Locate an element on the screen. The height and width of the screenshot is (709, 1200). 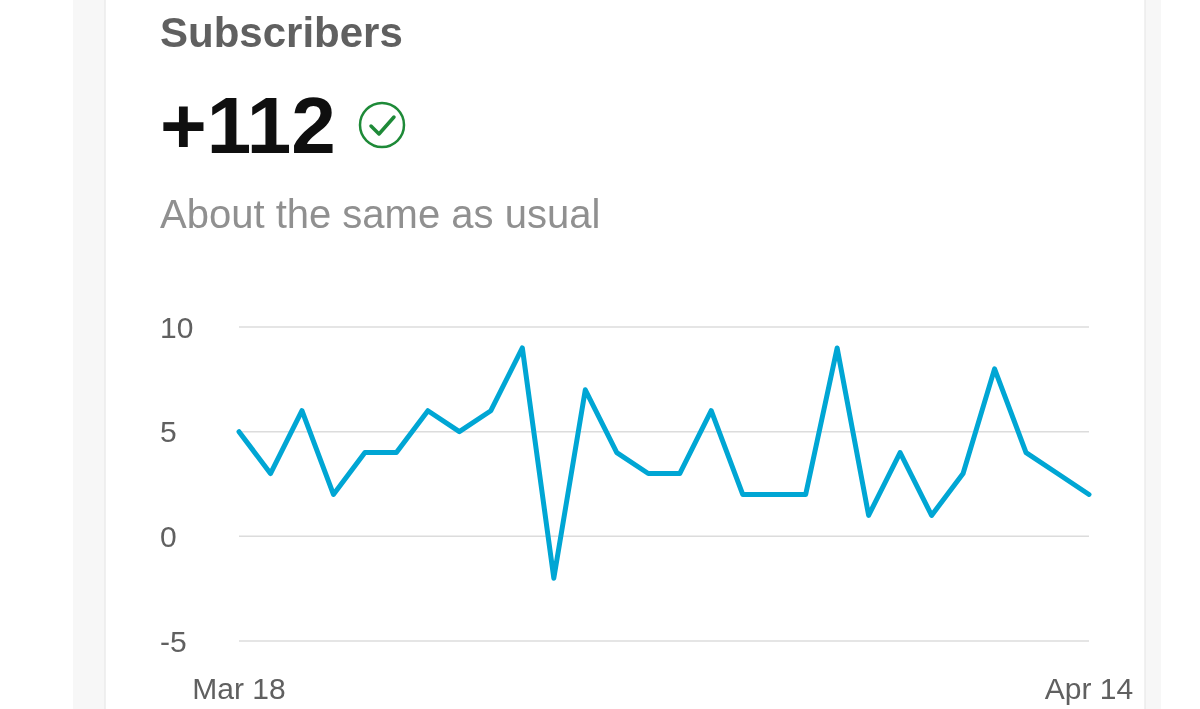
y-tick-label: 5 is located at coordinates (168, 432).